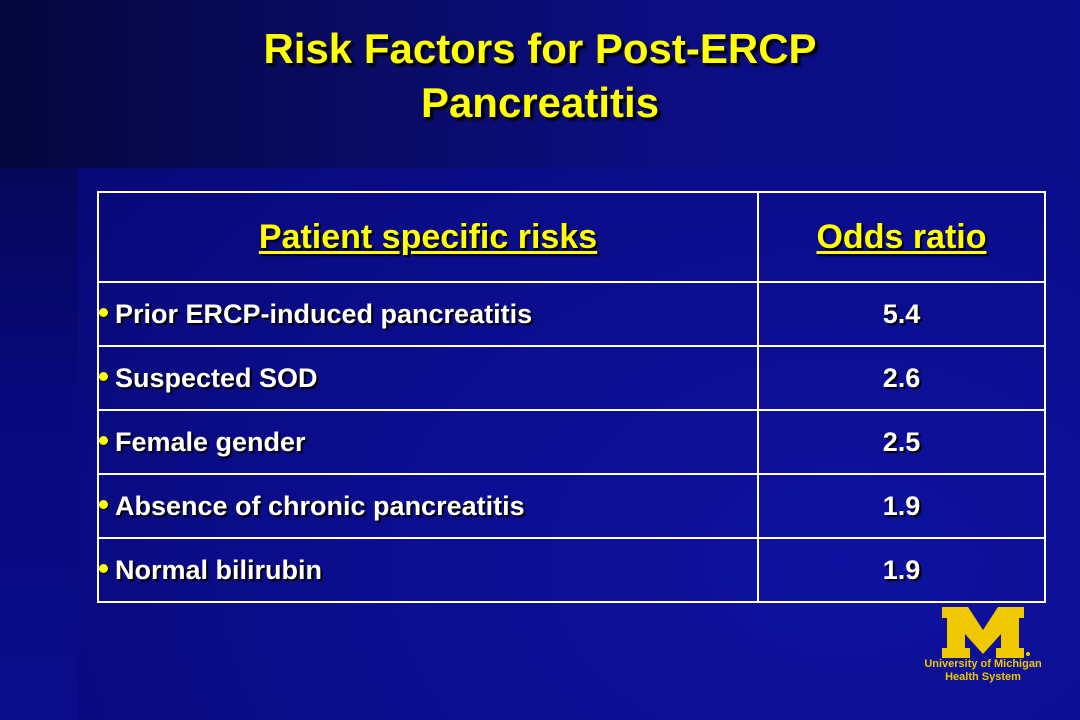 The image size is (1080, 720). Describe the element at coordinates (210, 441) in the screenshot. I see `risk-label: Female gender` at that location.